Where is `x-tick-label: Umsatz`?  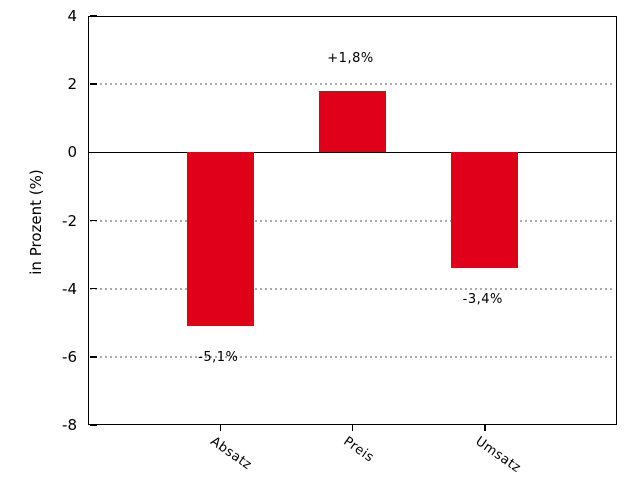
x-tick-label: Umsatz is located at coordinates (498, 455).